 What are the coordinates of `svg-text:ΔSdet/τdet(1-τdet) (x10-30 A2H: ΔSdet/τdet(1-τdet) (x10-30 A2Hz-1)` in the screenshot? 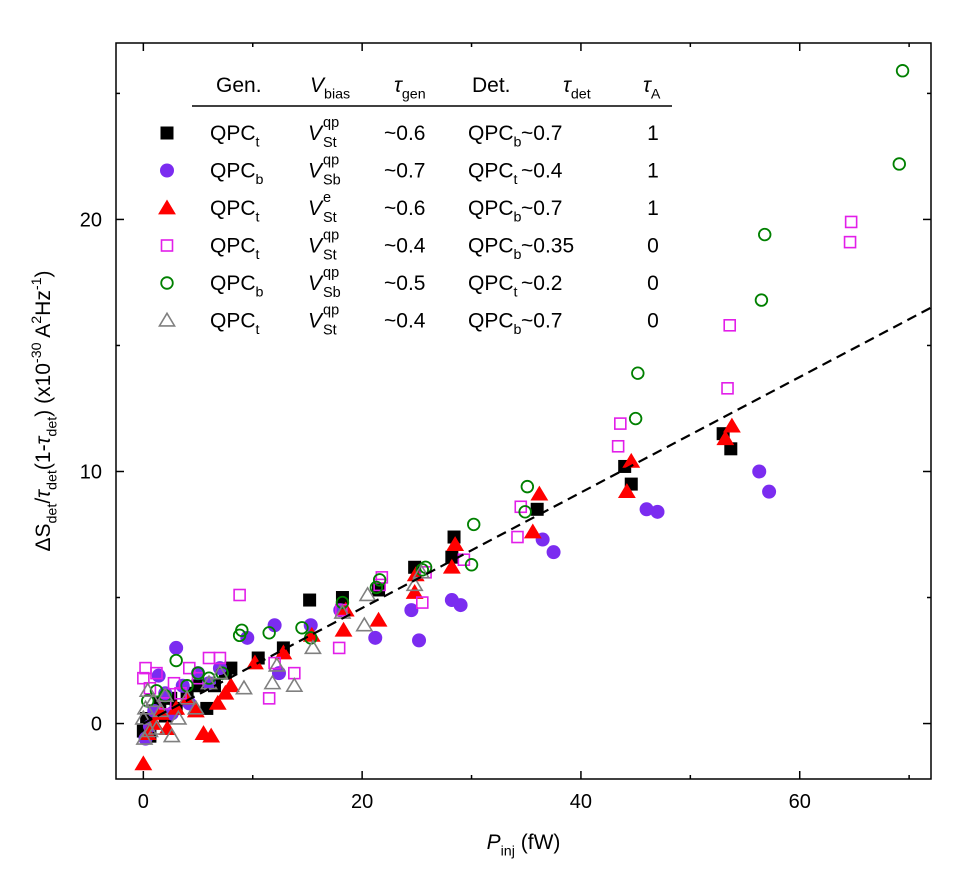 It's located at (45, 410).